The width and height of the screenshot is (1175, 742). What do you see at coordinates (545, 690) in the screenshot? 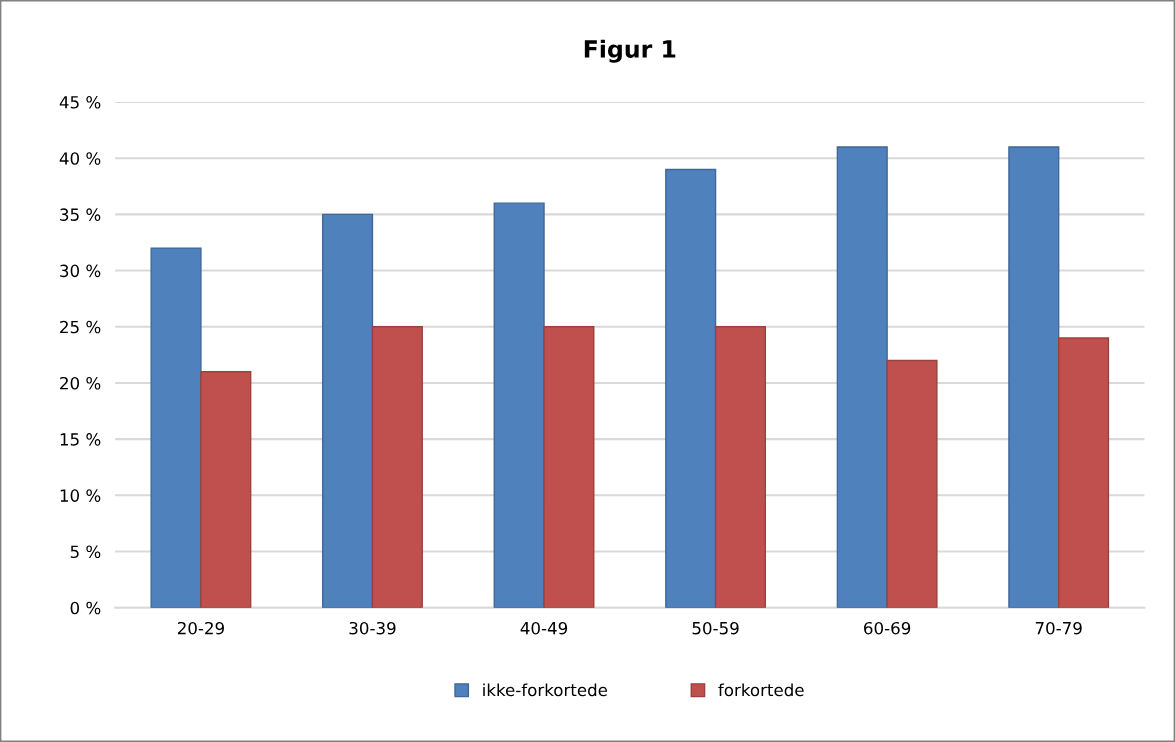
I see `legend-label: ikke-forkortede` at bounding box center [545, 690].